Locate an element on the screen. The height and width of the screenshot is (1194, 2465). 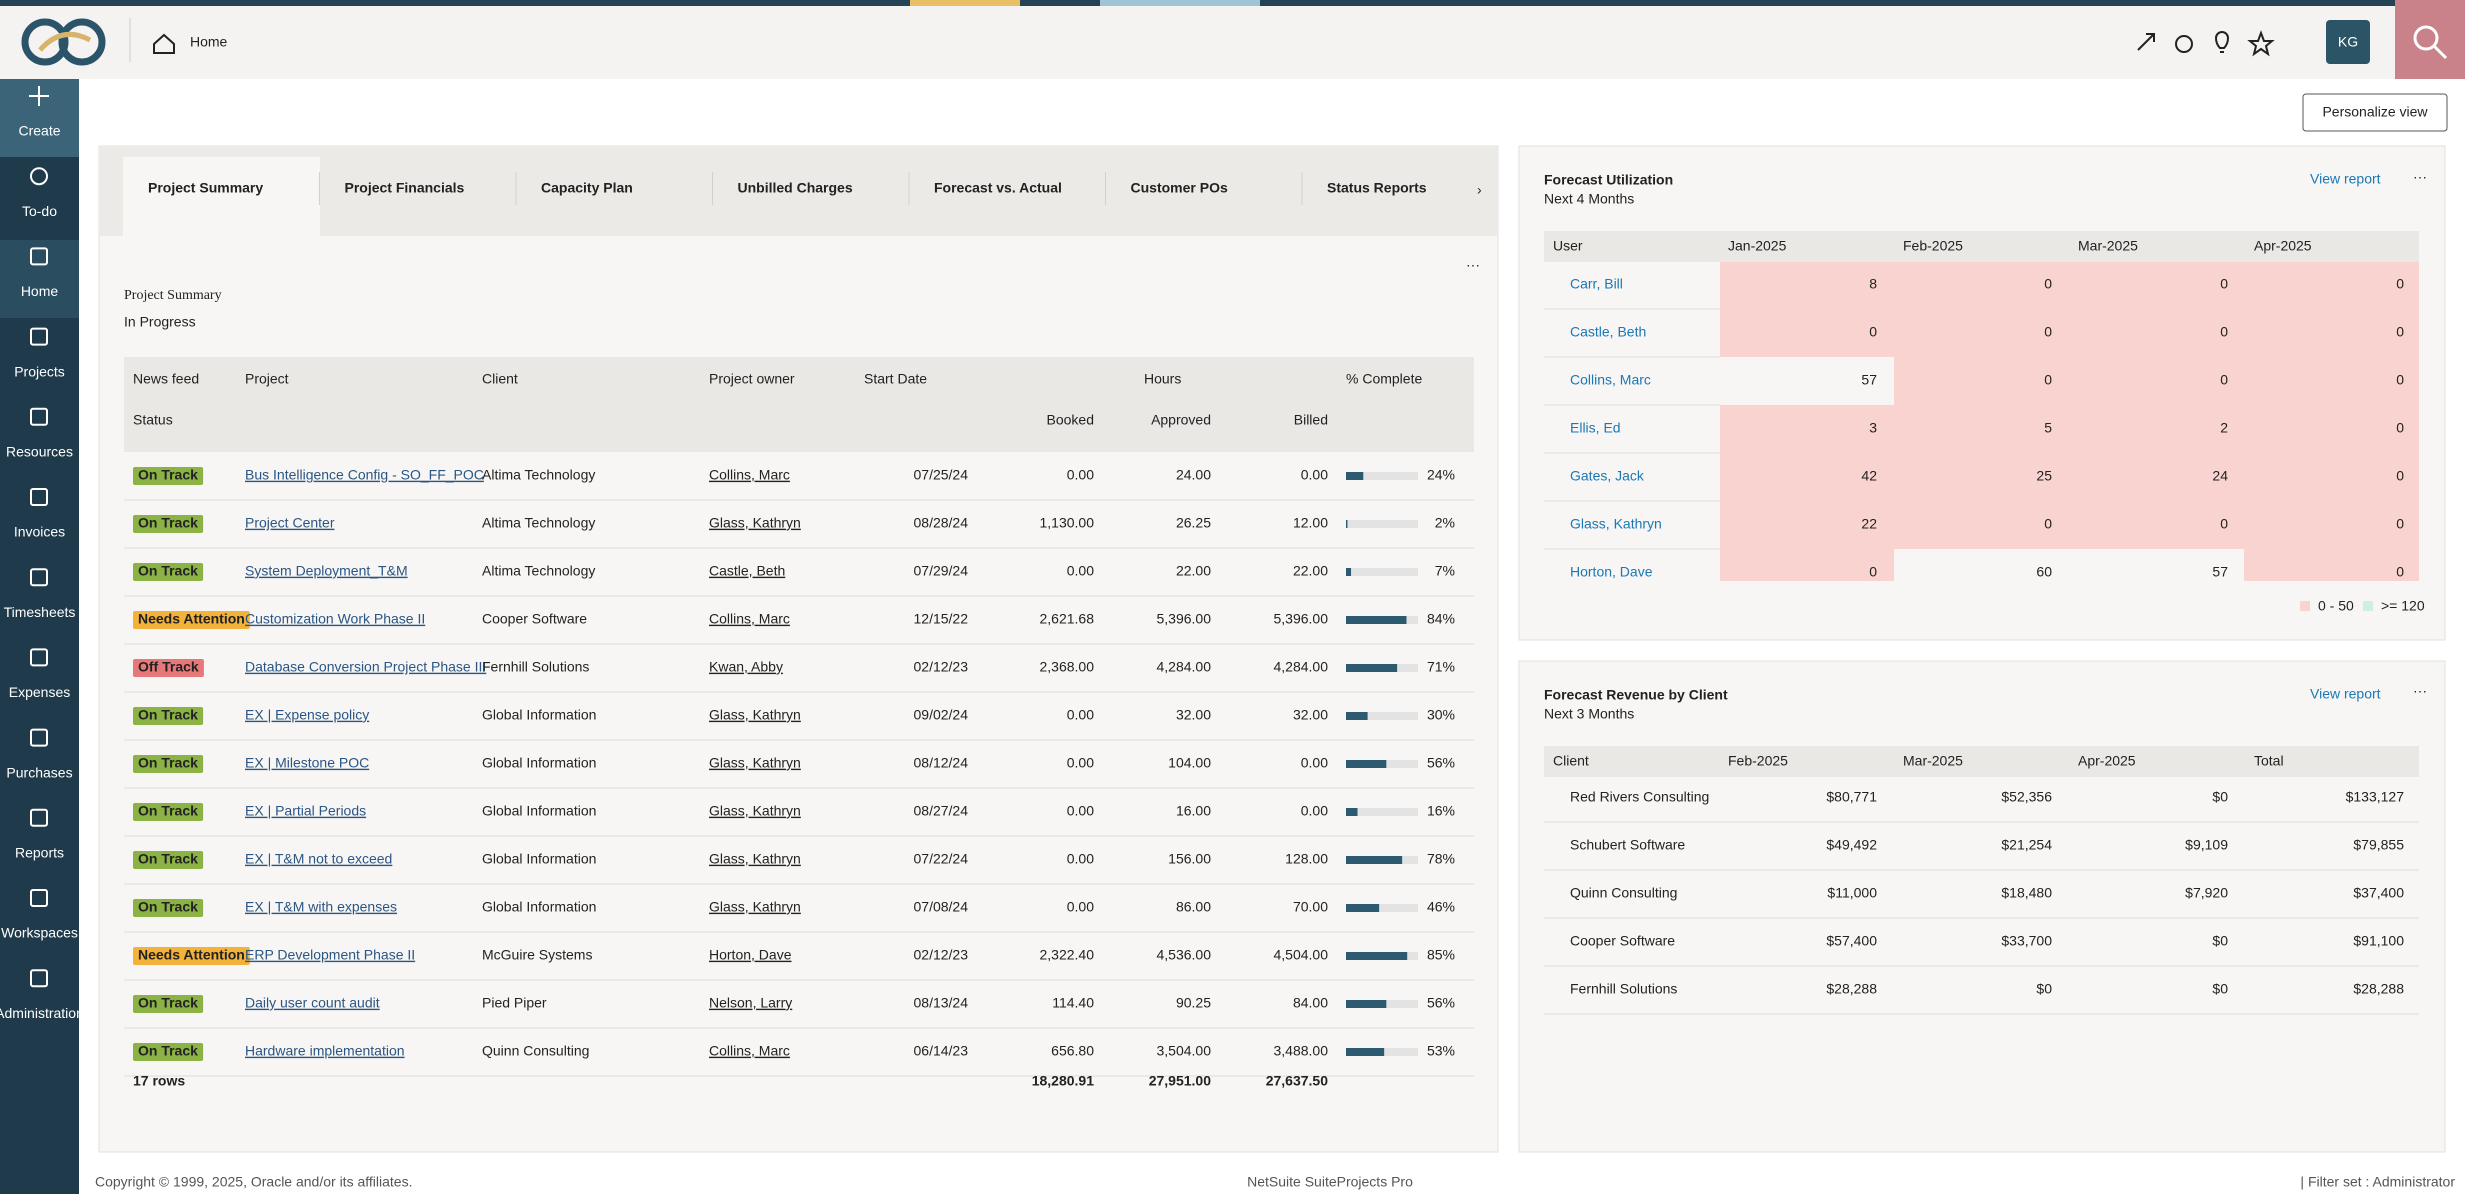
project-link: Daily user count audit is located at coordinates (312, 1003).